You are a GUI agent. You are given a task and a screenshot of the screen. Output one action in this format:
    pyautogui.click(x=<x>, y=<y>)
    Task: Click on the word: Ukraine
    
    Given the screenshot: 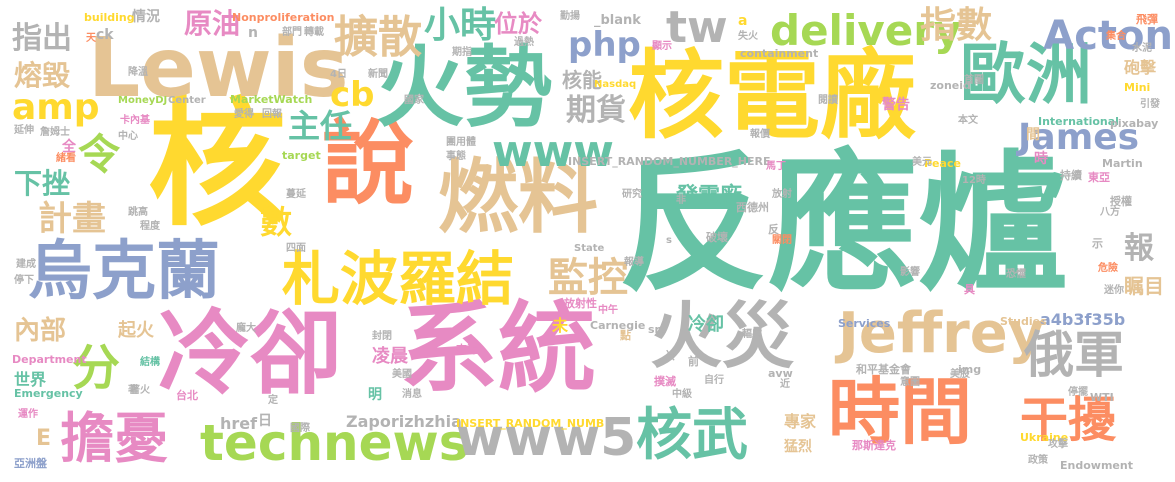 What is the action you would take?
    pyautogui.click(x=1044, y=437)
    